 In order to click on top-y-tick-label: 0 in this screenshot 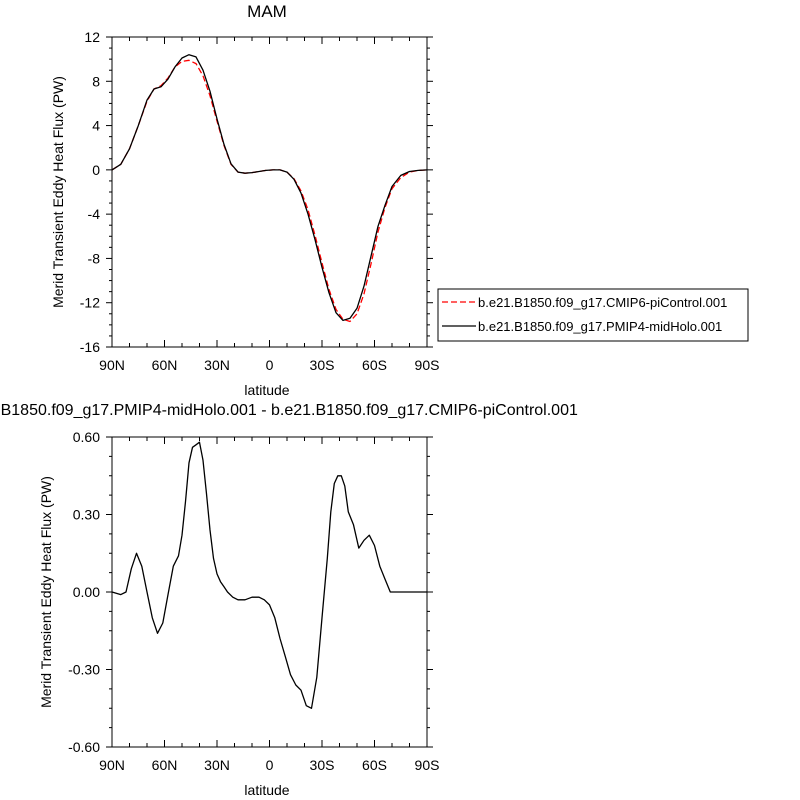, I will do `click(96, 170)`.